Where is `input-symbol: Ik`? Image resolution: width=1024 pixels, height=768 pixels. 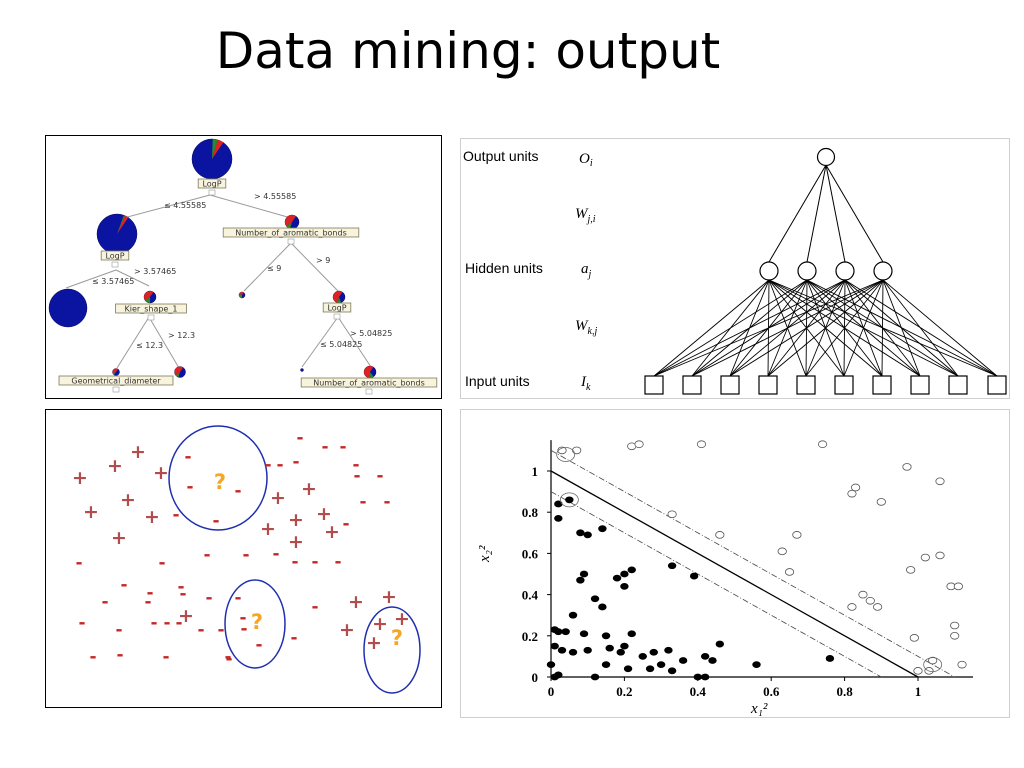
input-symbol: Ik is located at coordinates (585, 383).